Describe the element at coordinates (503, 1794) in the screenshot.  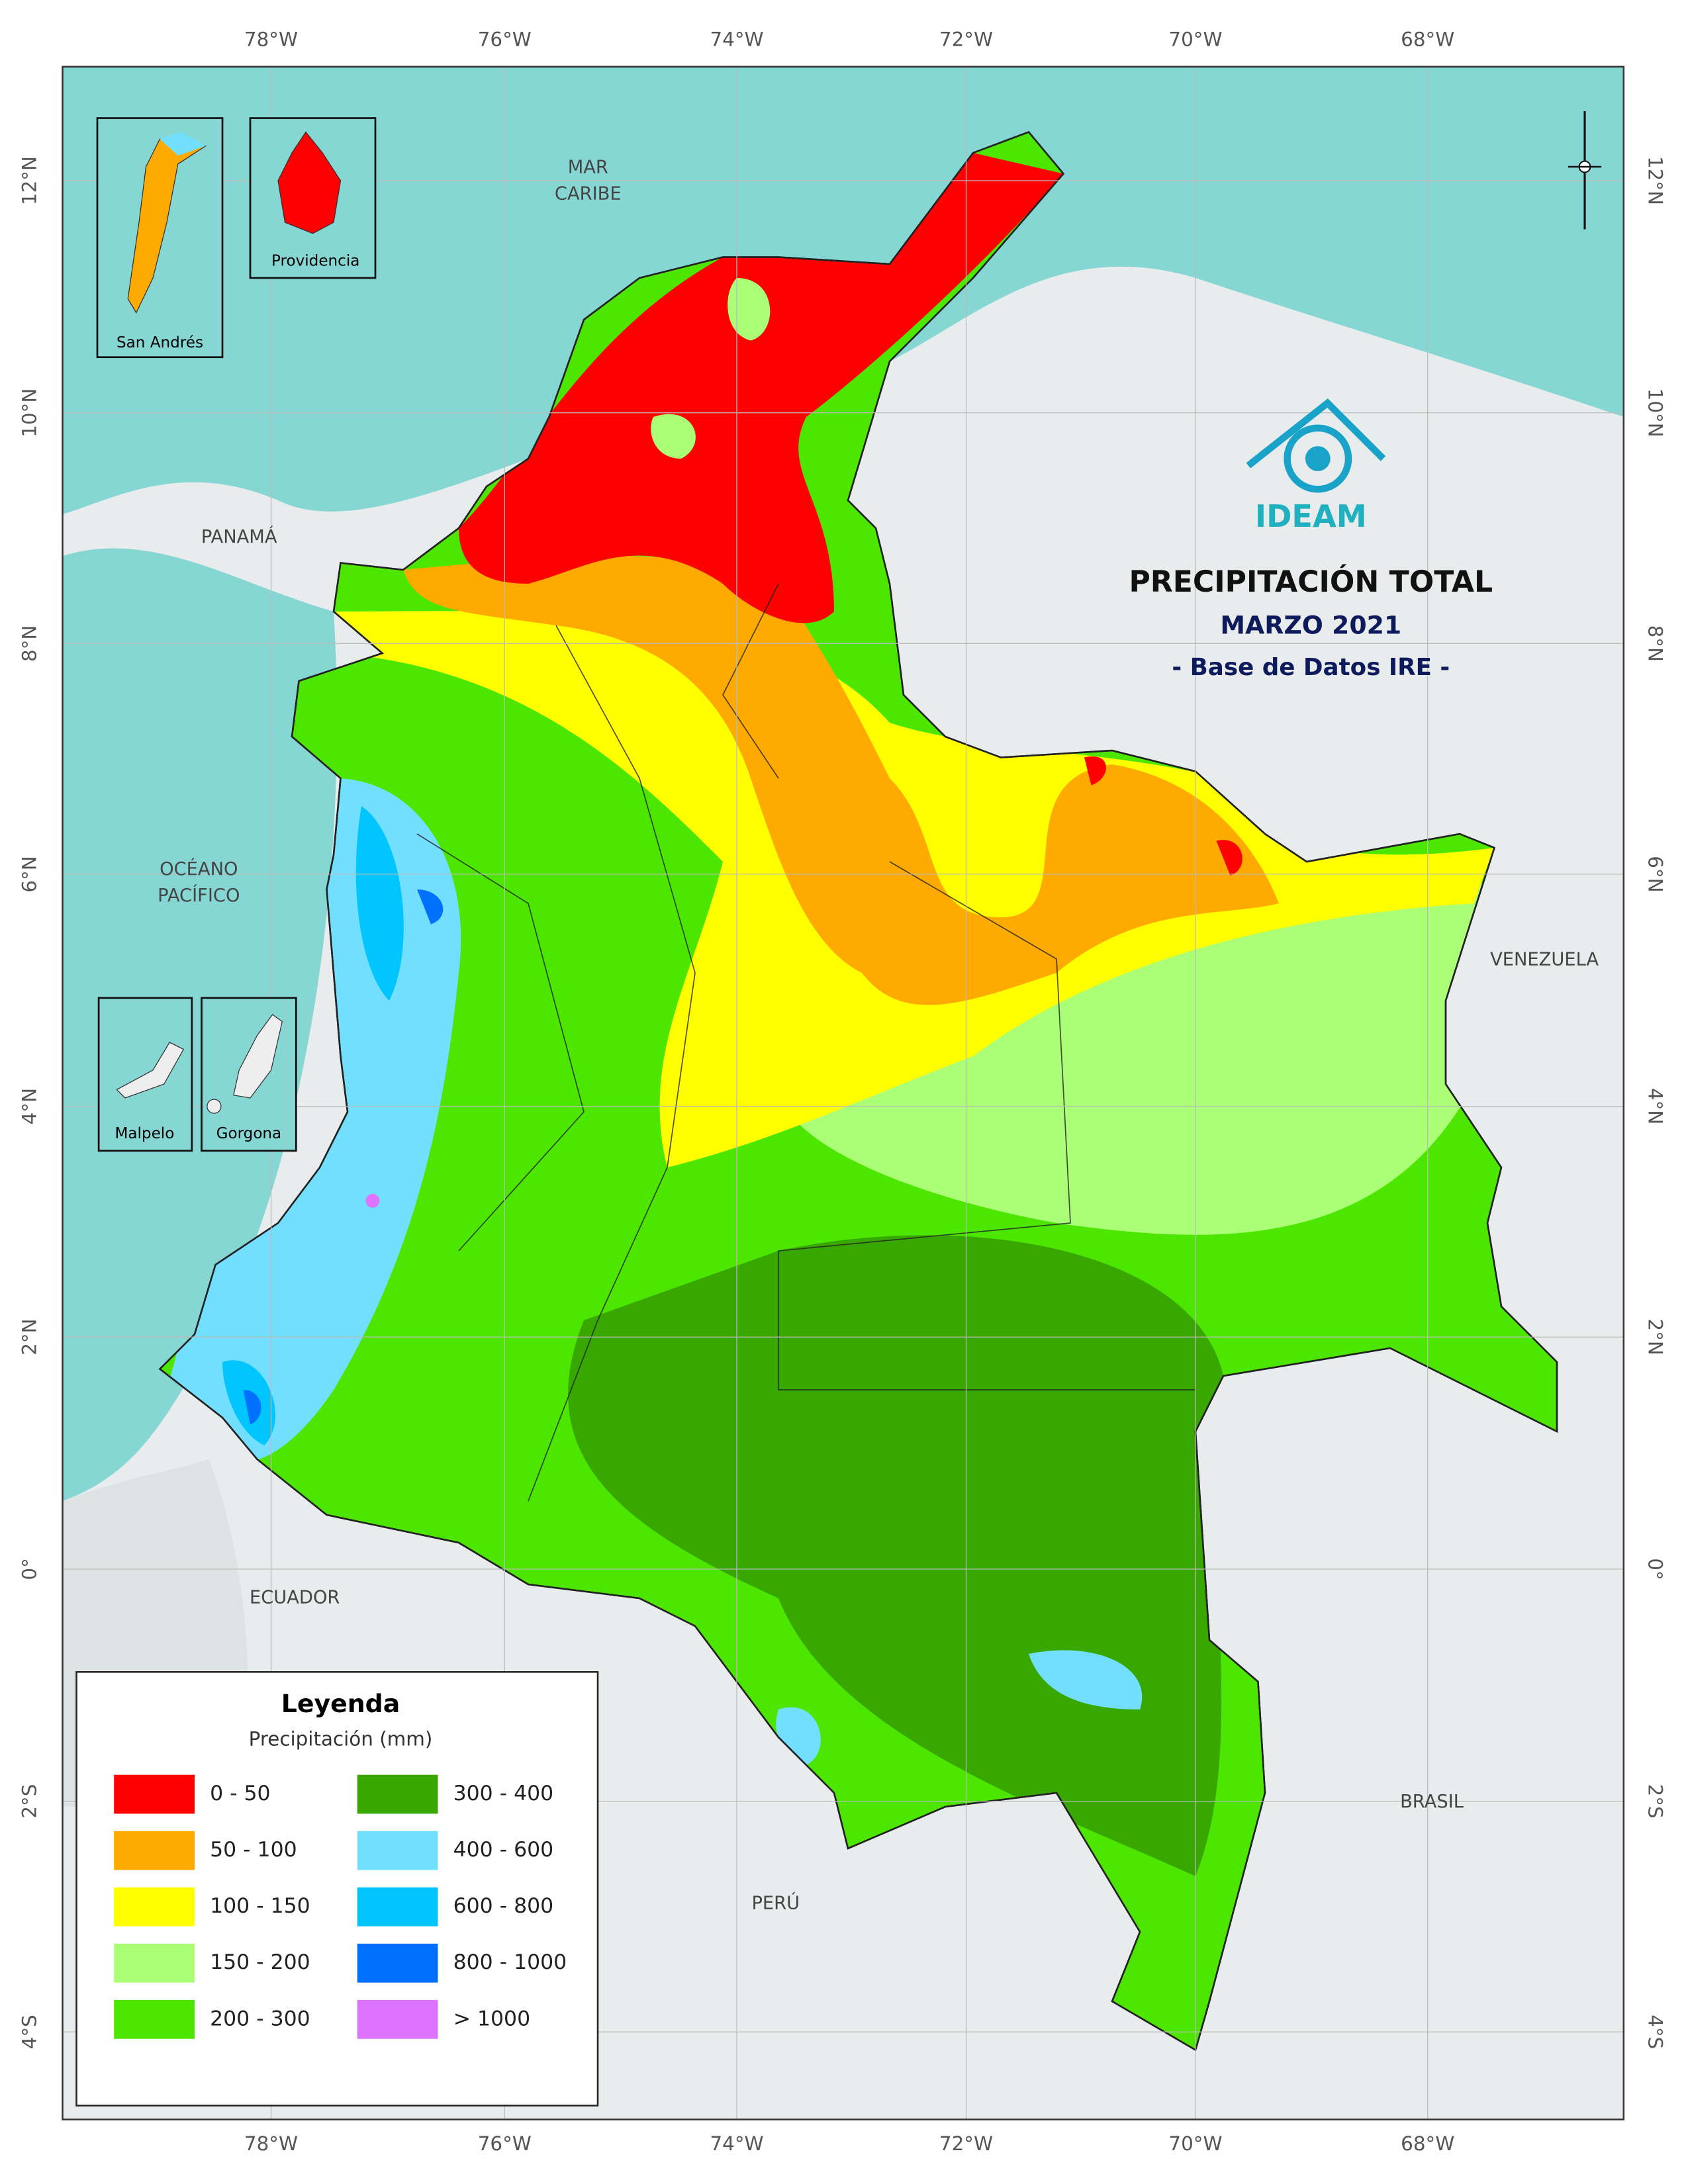
I see `legend-label: 300 - 400` at that location.